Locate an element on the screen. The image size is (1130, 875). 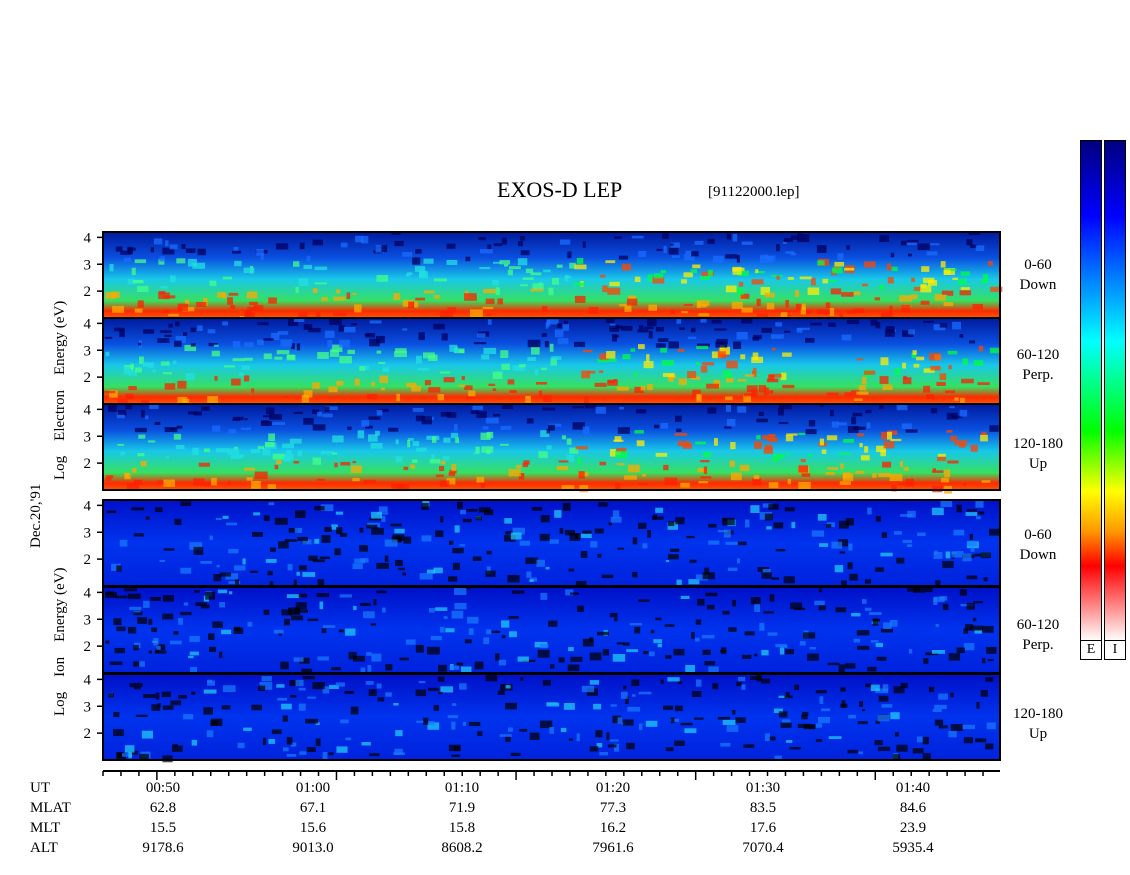
orbit-value-alt: 9178.6 is located at coordinates (163, 848).